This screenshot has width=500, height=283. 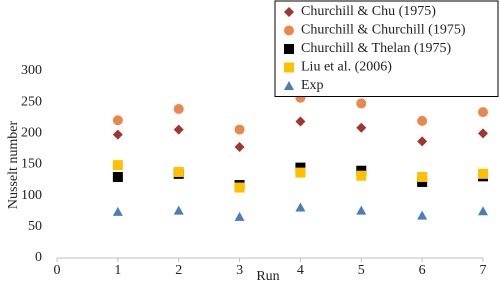 I want to click on y-tick-label: 300, so click(x=31, y=70).